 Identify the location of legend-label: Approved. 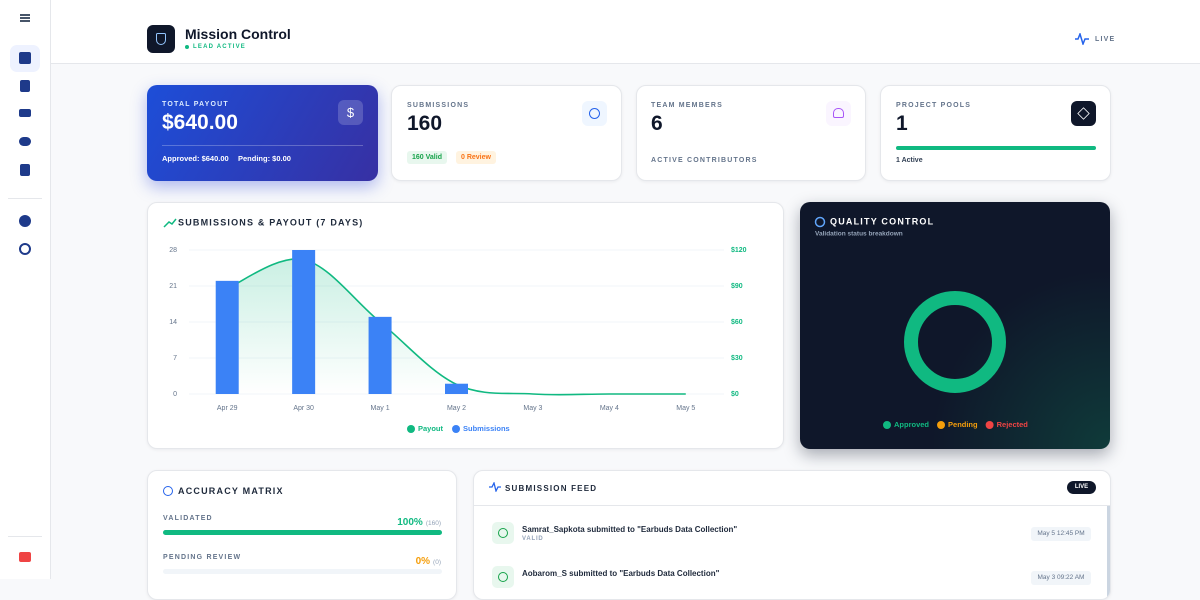
(911, 424).